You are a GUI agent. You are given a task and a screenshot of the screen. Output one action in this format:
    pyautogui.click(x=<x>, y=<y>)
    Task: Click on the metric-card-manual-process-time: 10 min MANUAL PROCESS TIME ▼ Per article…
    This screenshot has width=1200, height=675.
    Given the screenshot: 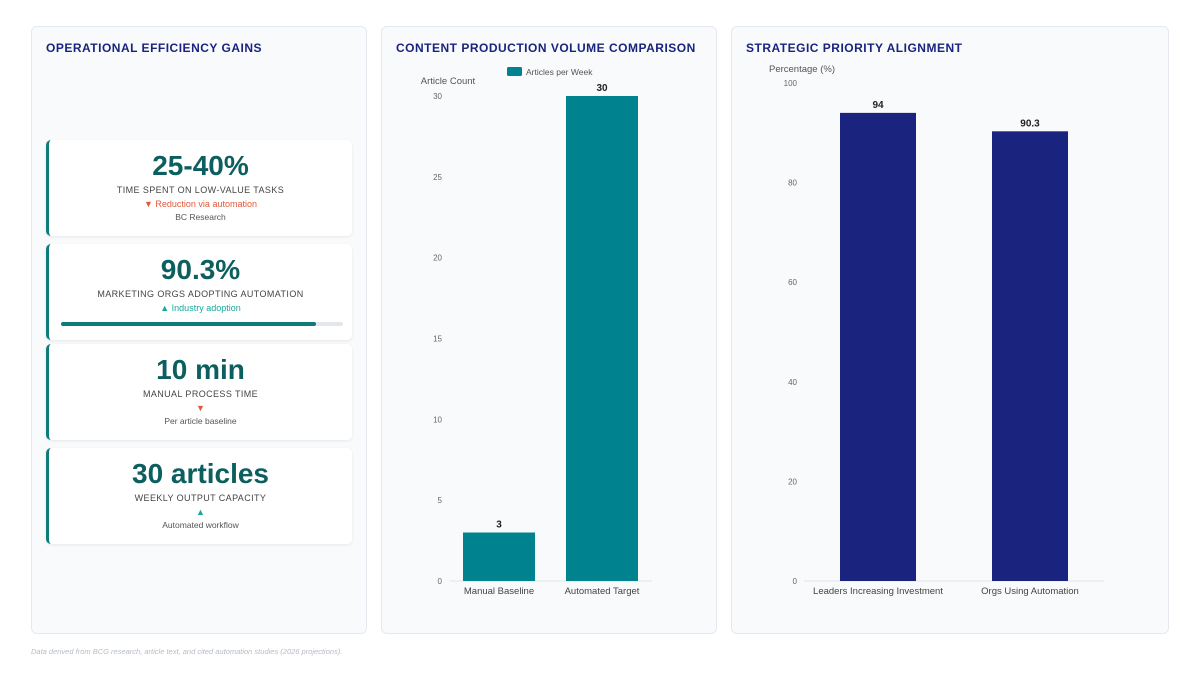 What is the action you would take?
    pyautogui.click(x=199, y=392)
    